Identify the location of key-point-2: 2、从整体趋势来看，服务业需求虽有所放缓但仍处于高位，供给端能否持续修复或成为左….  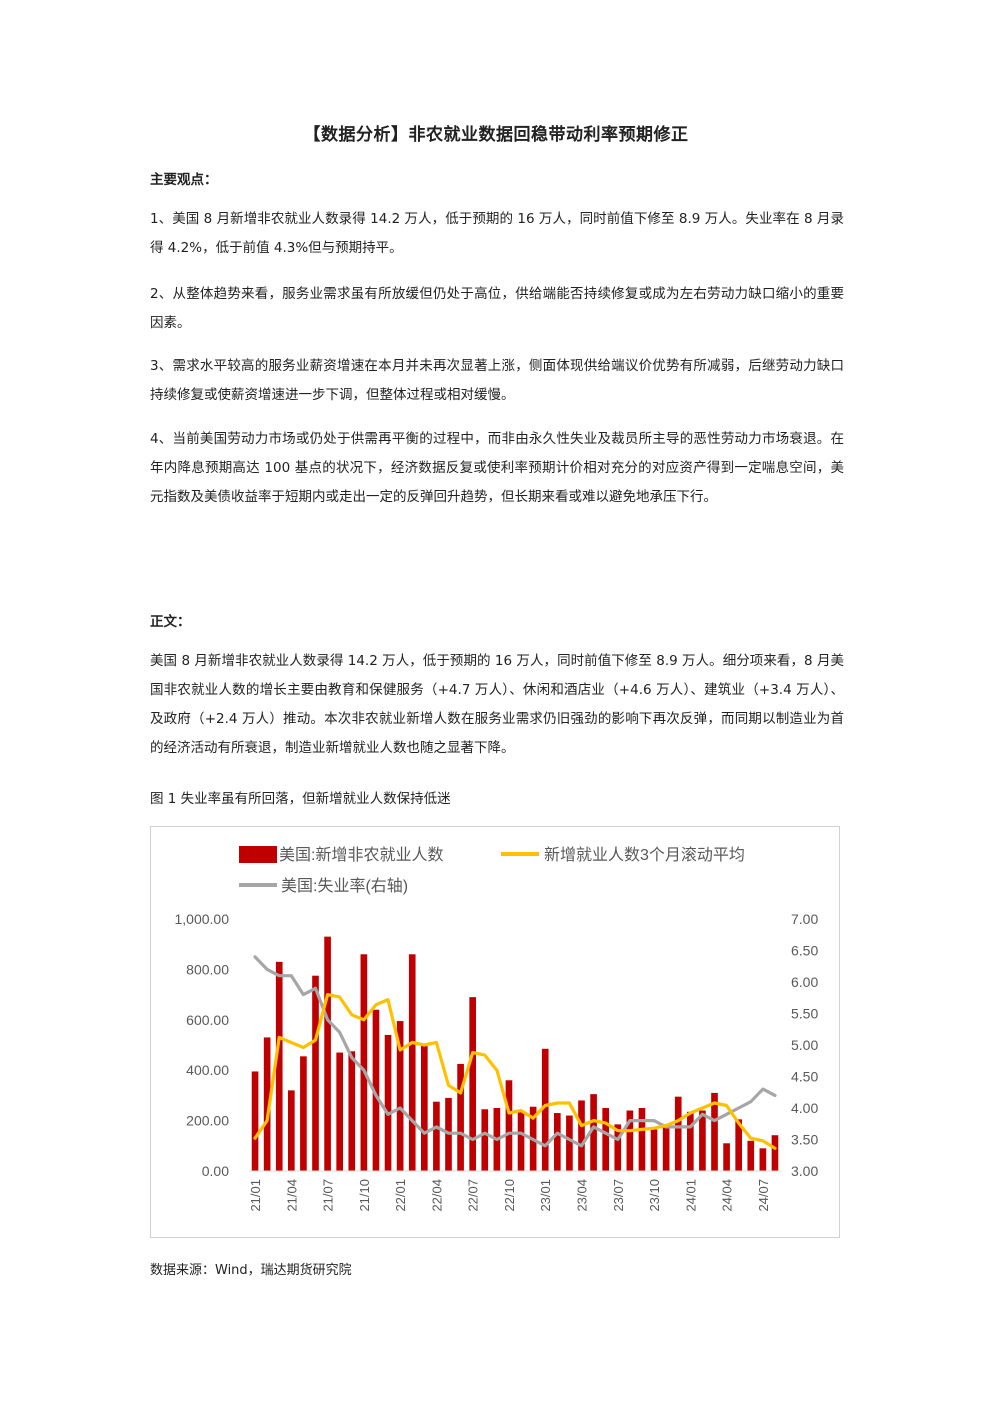
(497, 308).